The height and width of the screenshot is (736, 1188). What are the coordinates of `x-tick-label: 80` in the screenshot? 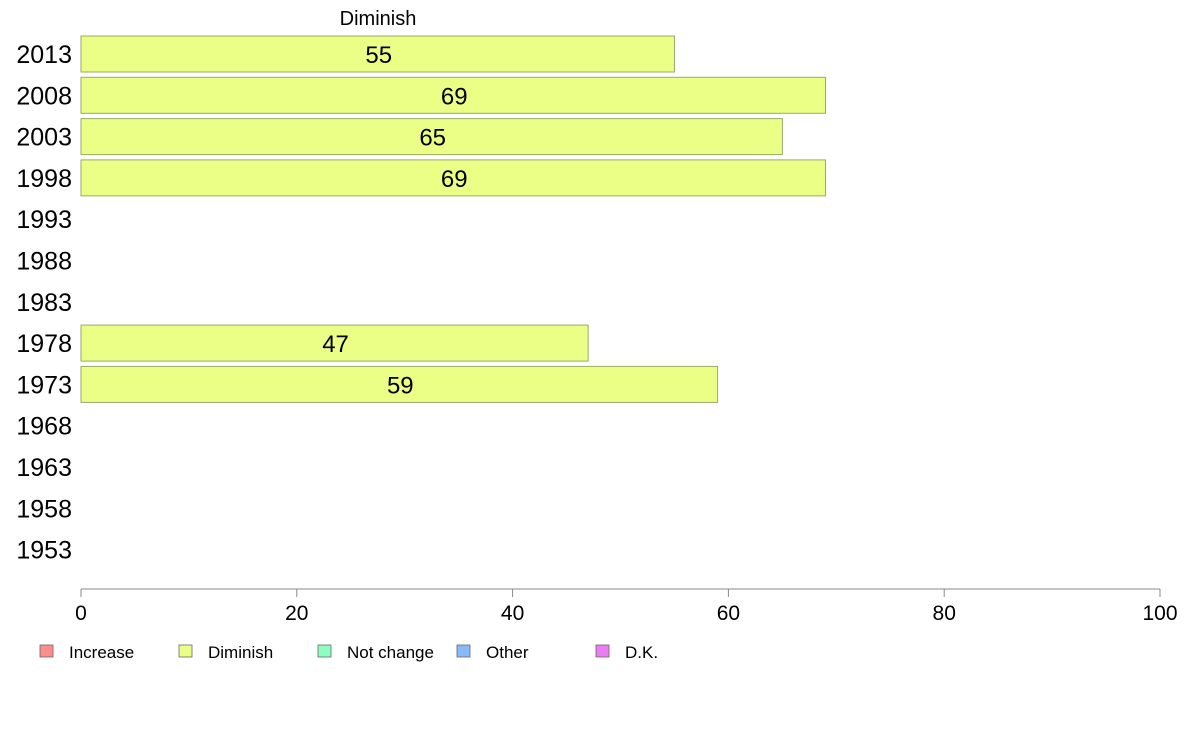 It's located at (944, 613).